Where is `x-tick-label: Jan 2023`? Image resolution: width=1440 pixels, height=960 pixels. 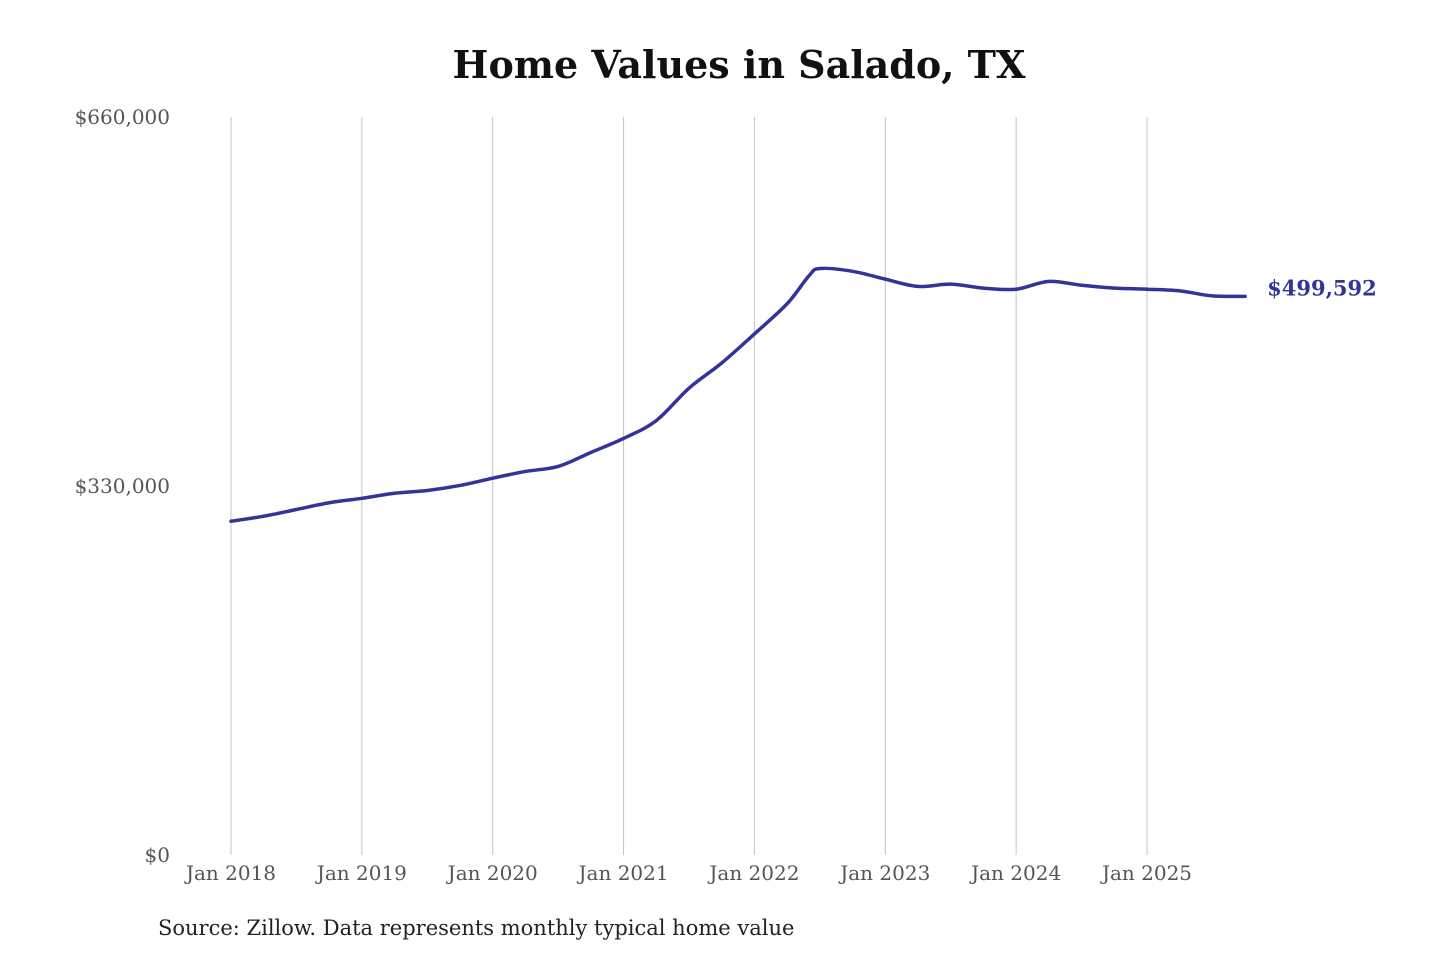
x-tick-label: Jan 2023 is located at coordinates (884, 873).